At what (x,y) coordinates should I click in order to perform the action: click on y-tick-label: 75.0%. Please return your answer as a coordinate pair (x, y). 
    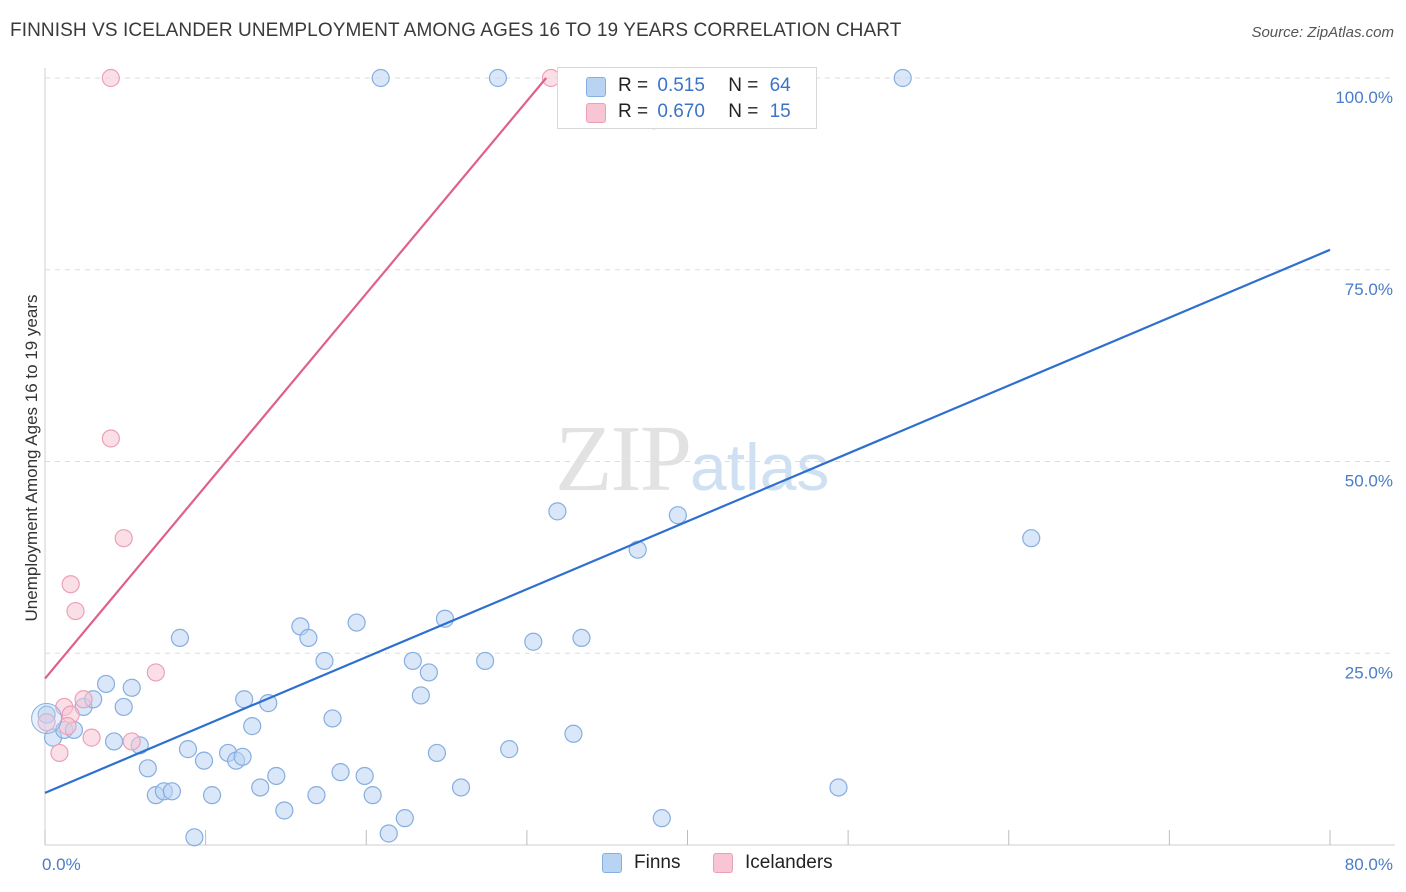
    Looking at the image, I should click on (1369, 289).